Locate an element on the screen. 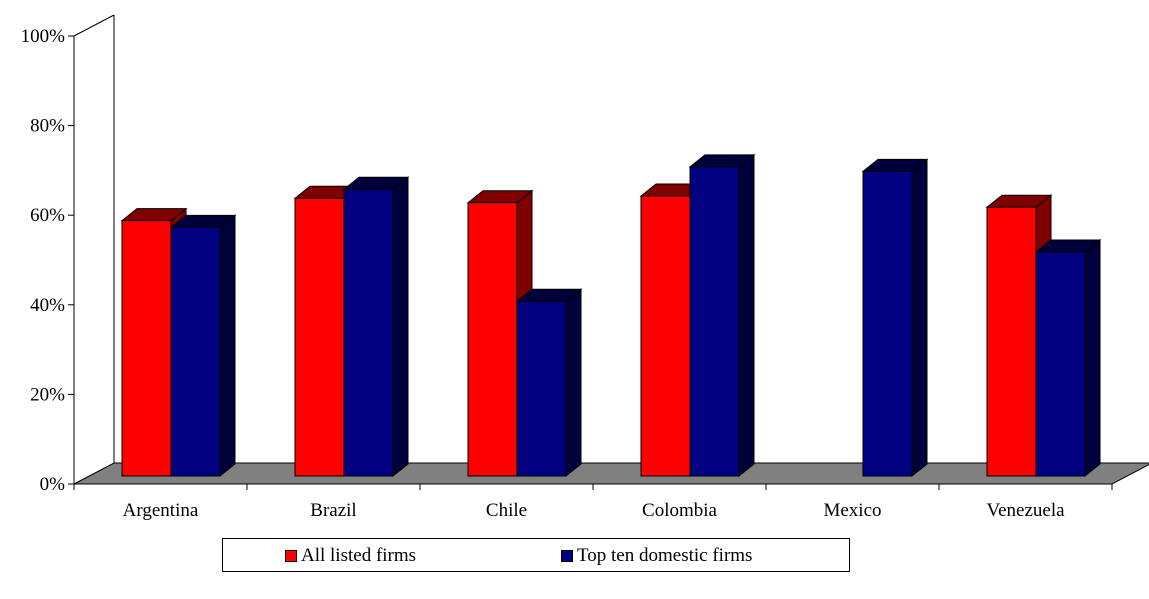  y-tick-label: 40% is located at coordinates (47, 305).